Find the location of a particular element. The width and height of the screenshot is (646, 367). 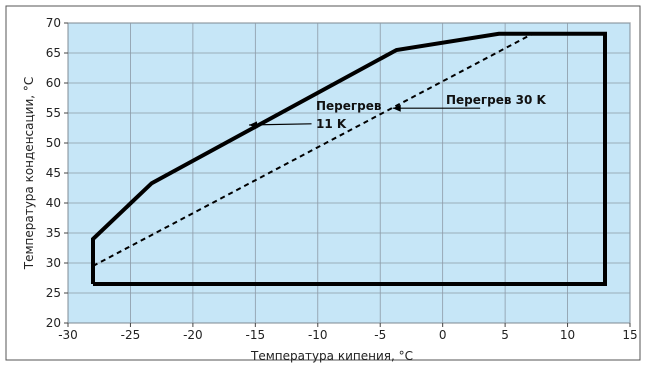

annotation-text: Перегрев is located at coordinates (349, 106).